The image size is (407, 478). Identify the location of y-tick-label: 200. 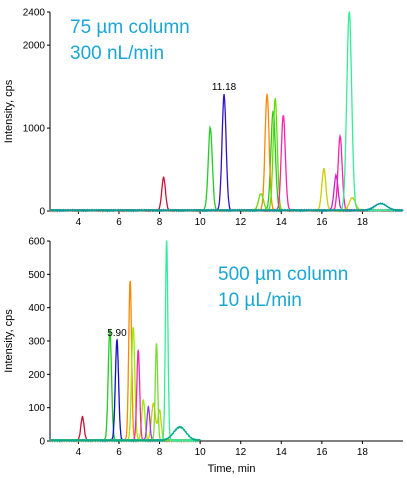
(36, 375).